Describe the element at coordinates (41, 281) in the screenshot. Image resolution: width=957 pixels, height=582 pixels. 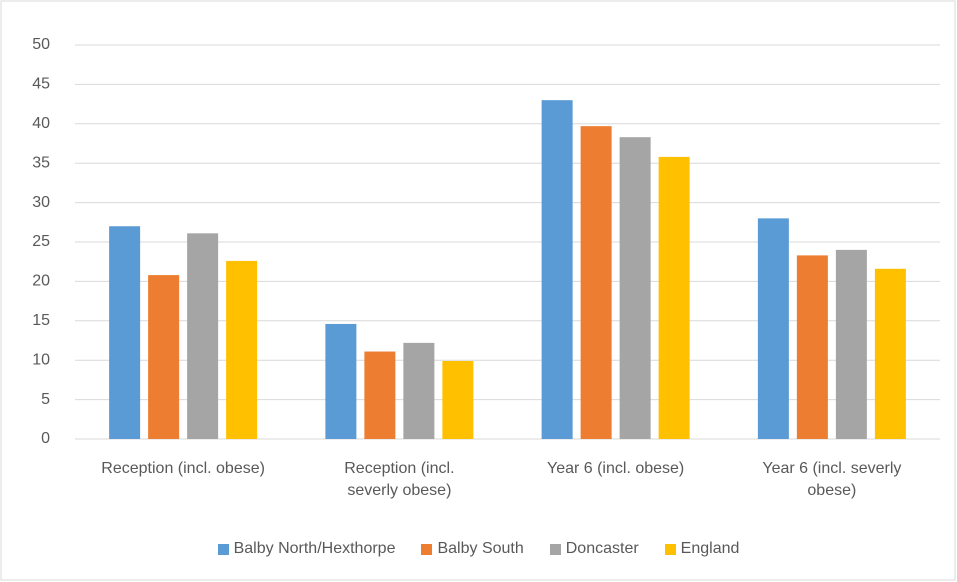
I see `y-tick-label: 20` at that location.